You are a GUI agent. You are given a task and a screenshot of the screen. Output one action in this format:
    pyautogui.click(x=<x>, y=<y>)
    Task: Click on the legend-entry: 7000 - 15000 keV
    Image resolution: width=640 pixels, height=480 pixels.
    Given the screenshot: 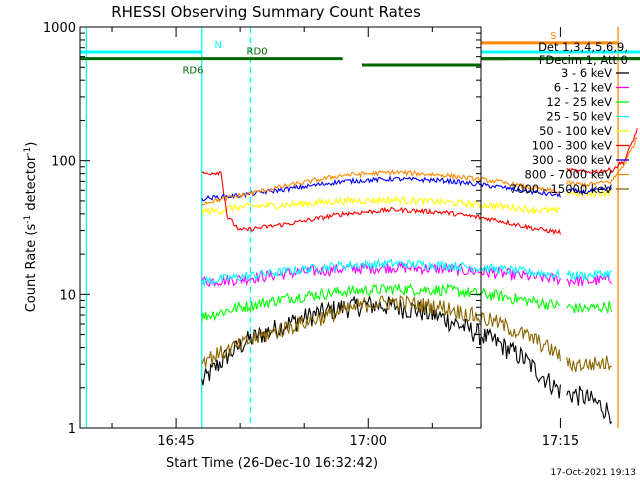 What is the action you would take?
    pyautogui.click(x=561, y=189)
    